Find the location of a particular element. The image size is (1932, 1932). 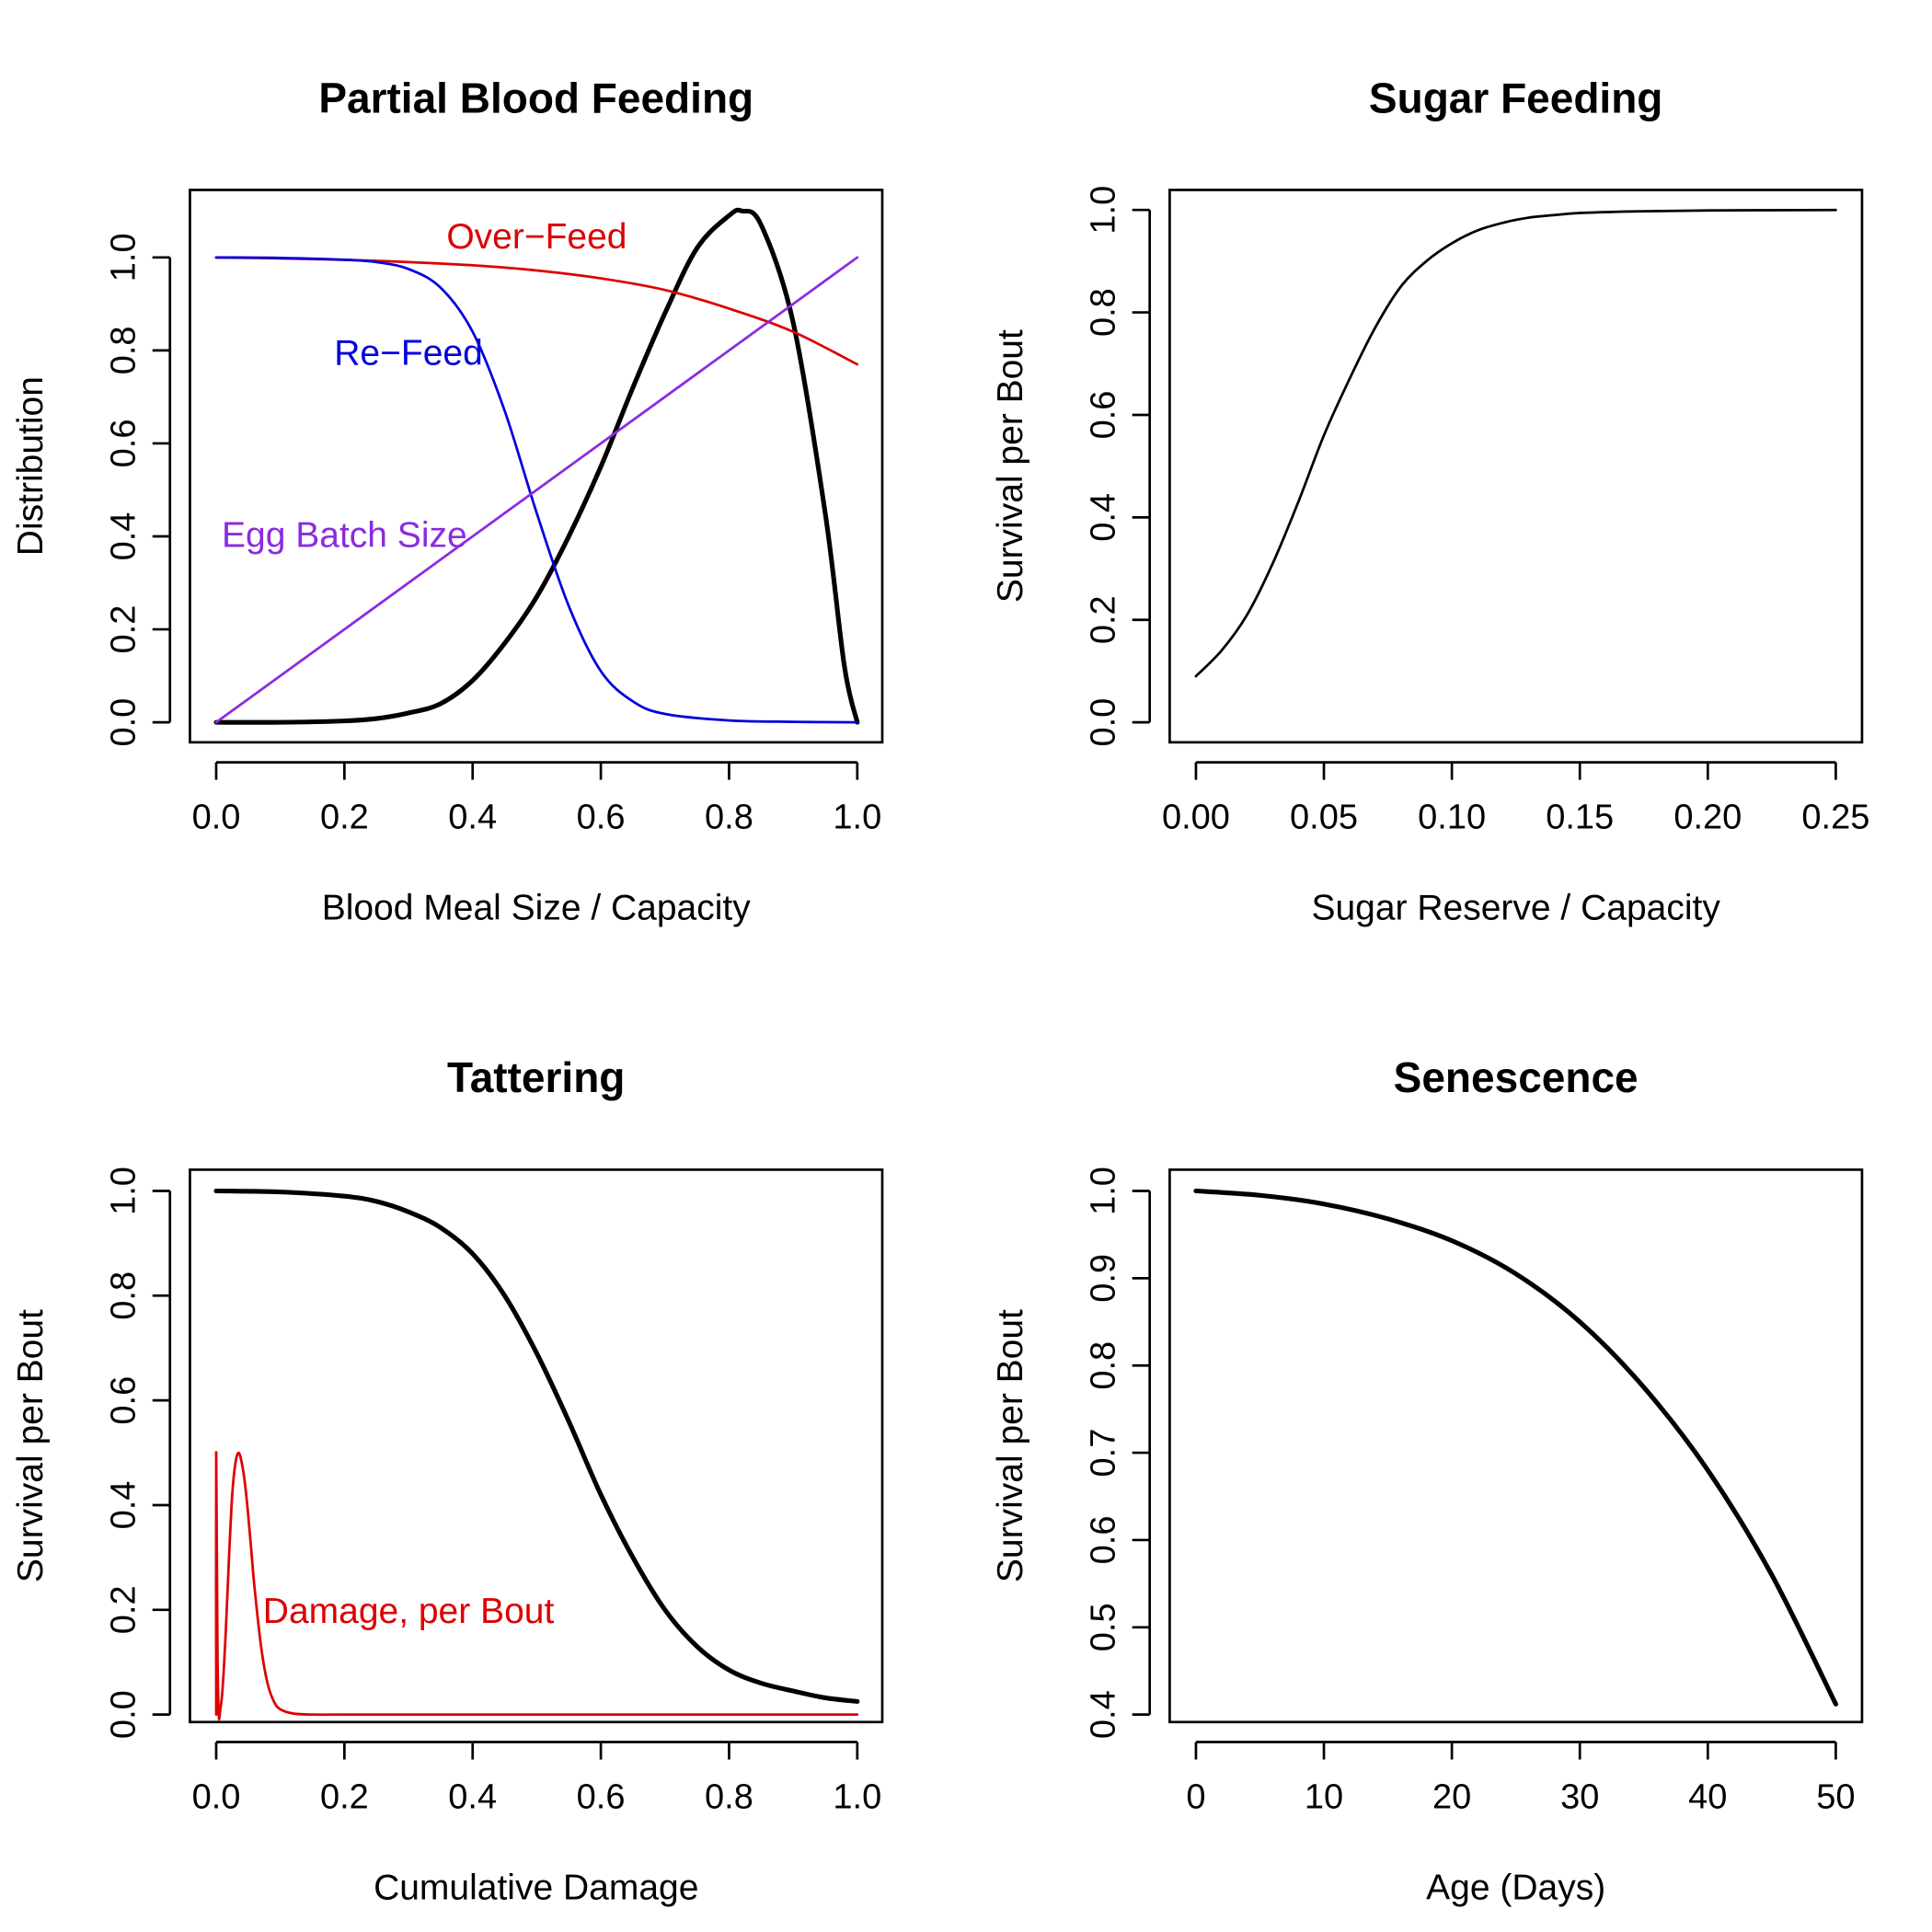

chart-title: Sugar Feeding is located at coordinates (1515, 97).